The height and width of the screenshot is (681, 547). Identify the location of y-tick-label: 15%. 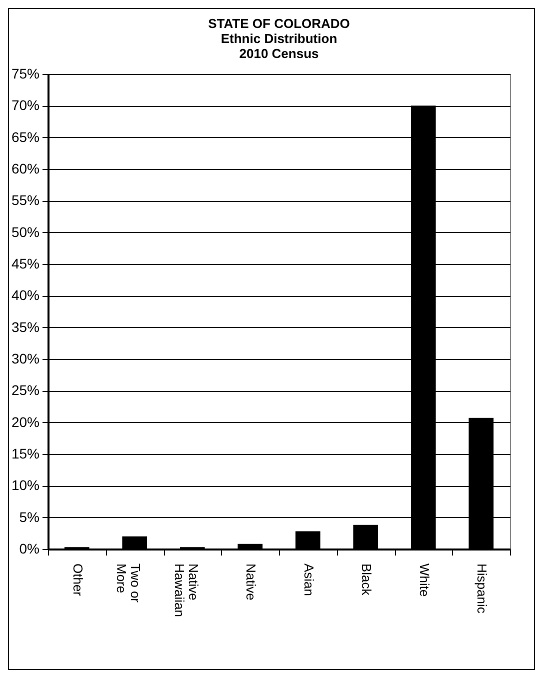
(25, 454).